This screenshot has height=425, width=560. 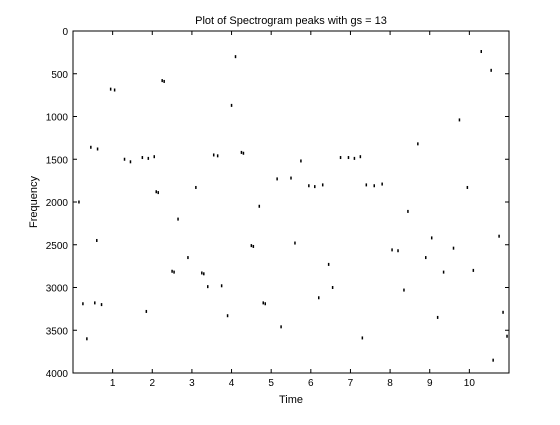 I want to click on y-tick-label-7: 3500, so click(x=57, y=331).